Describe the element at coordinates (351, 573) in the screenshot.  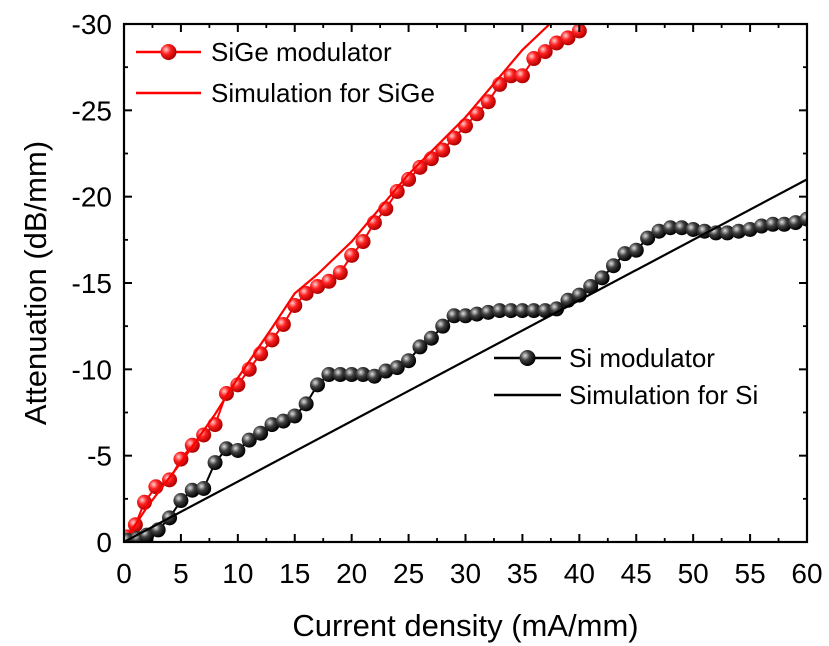
I see `x-tick-label: 20` at that location.